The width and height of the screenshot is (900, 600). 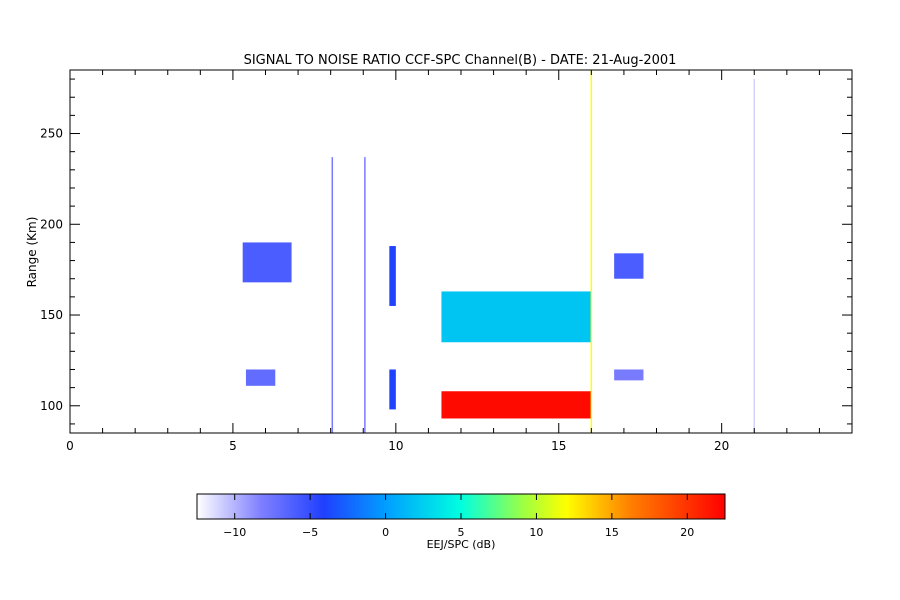 What do you see at coordinates (392, 389) in the screenshot?
I see `region-echo-110km-10h` at bounding box center [392, 389].